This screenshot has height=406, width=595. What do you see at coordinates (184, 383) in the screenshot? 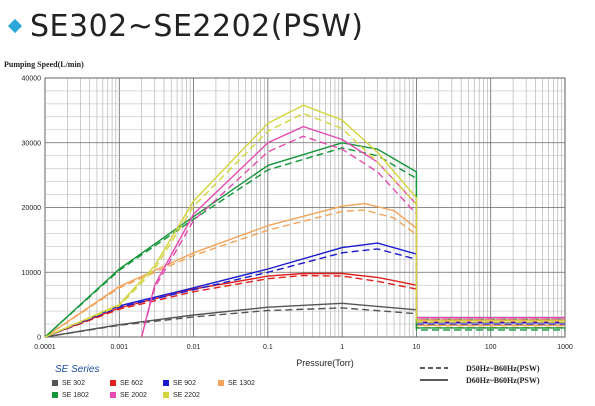
I see `legend-label: SE 902` at bounding box center [184, 383].